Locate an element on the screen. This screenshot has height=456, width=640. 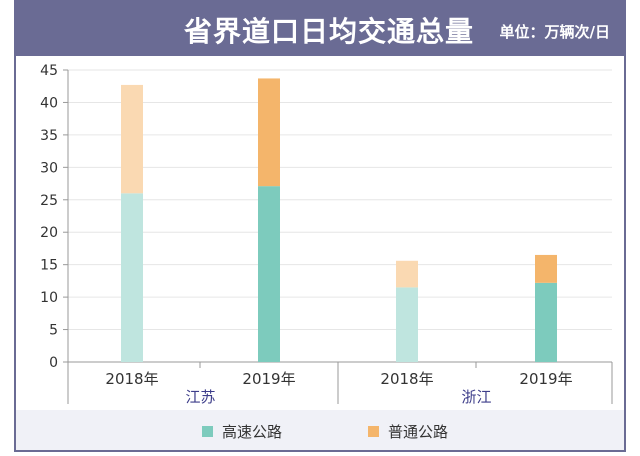
y-tick-label: 30 is located at coordinates (49, 168).